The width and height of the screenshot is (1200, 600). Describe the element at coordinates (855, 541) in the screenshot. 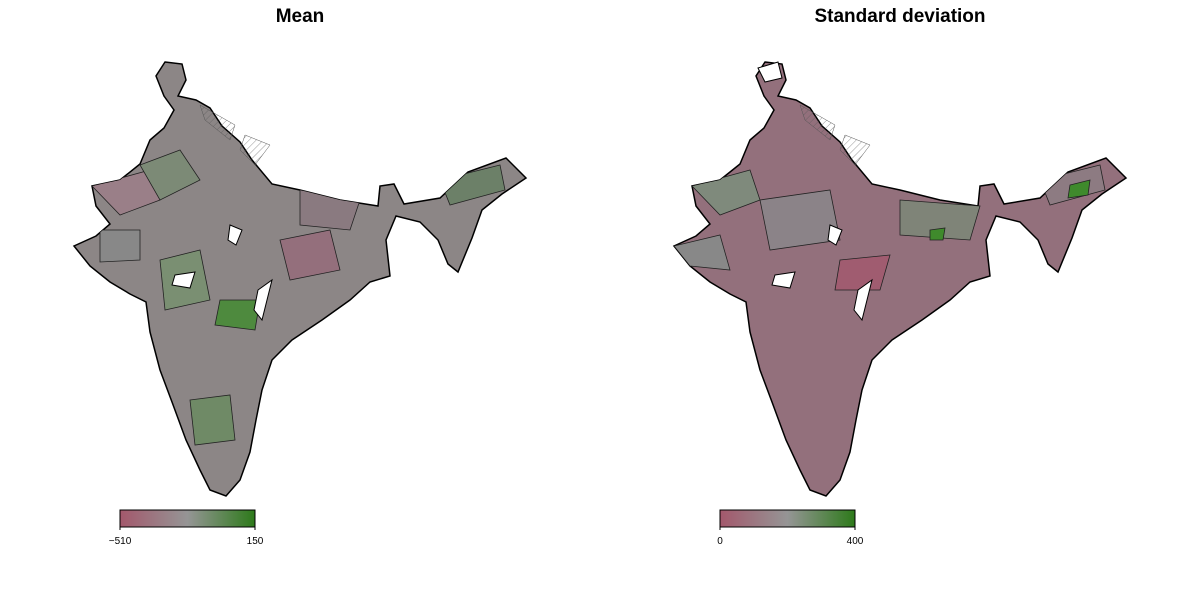

I see `colorbar-tick-label: 400` at that location.